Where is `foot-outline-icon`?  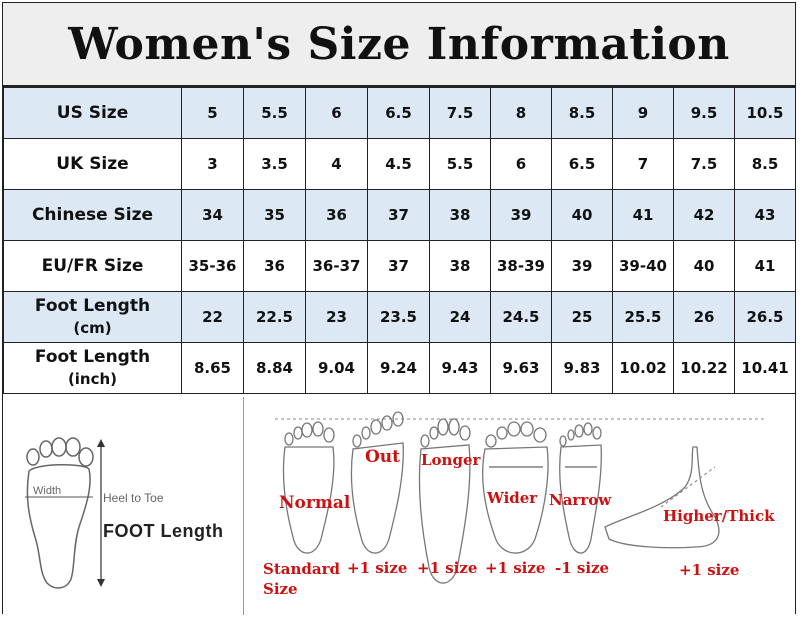
foot-outline-icon is located at coordinates (65, 513).